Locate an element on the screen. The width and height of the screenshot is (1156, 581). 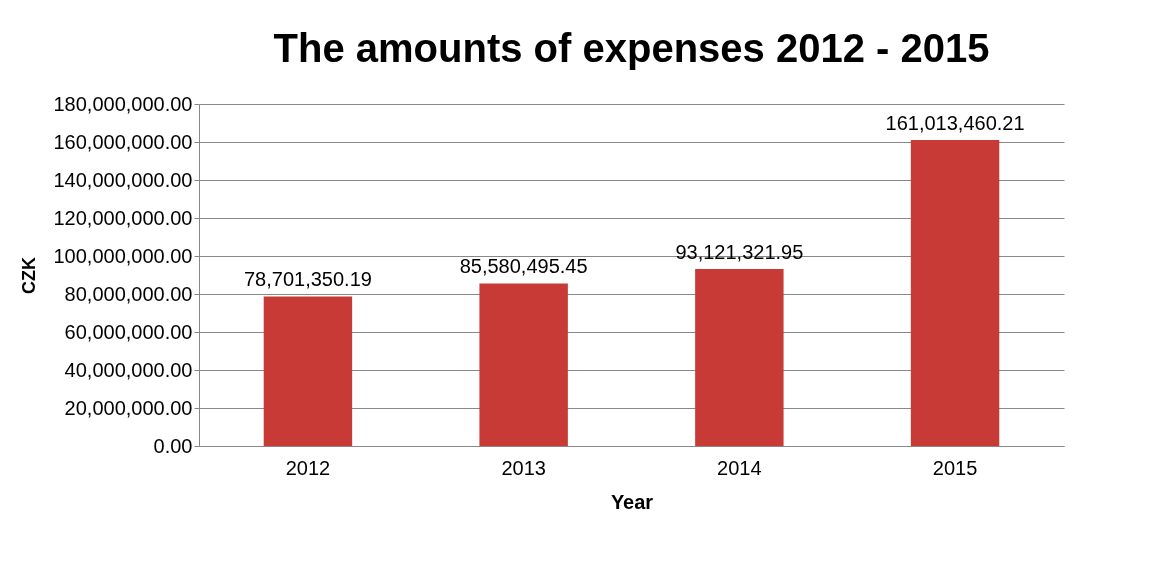
data-label: 85,580,495.45 is located at coordinates (523, 266).